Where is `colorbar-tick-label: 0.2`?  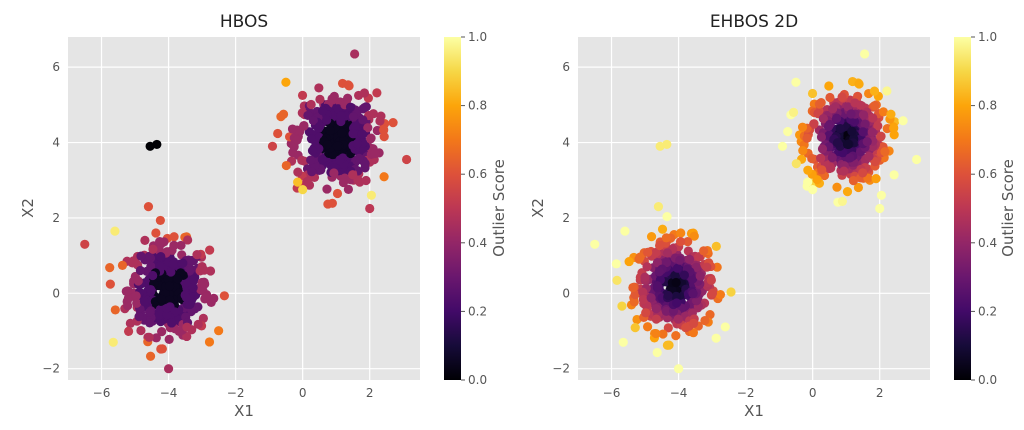
colorbar-tick-label: 0.2 is located at coordinates (987, 311).